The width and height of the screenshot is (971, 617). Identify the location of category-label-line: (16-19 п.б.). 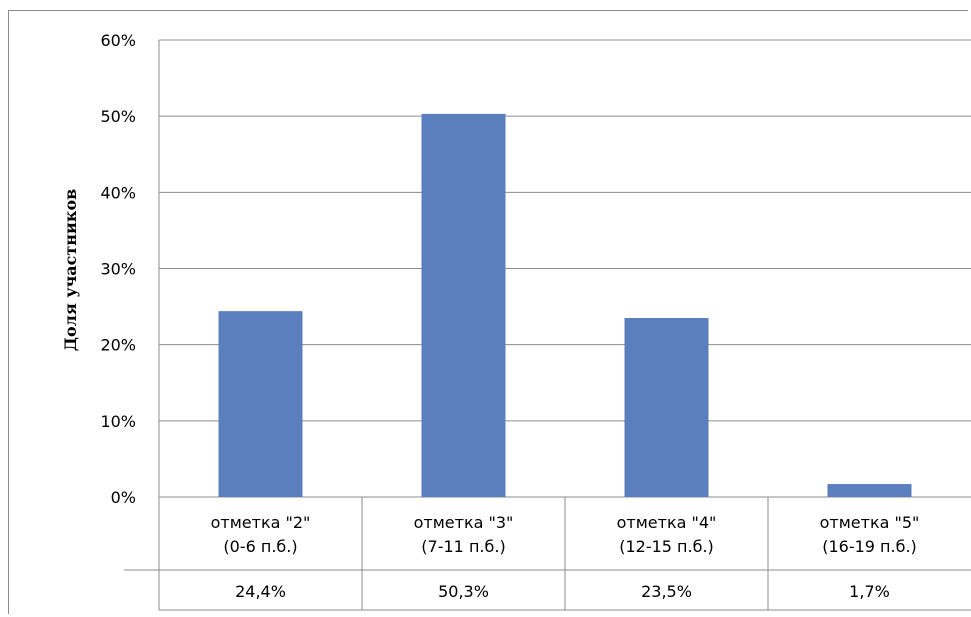
(869, 546).